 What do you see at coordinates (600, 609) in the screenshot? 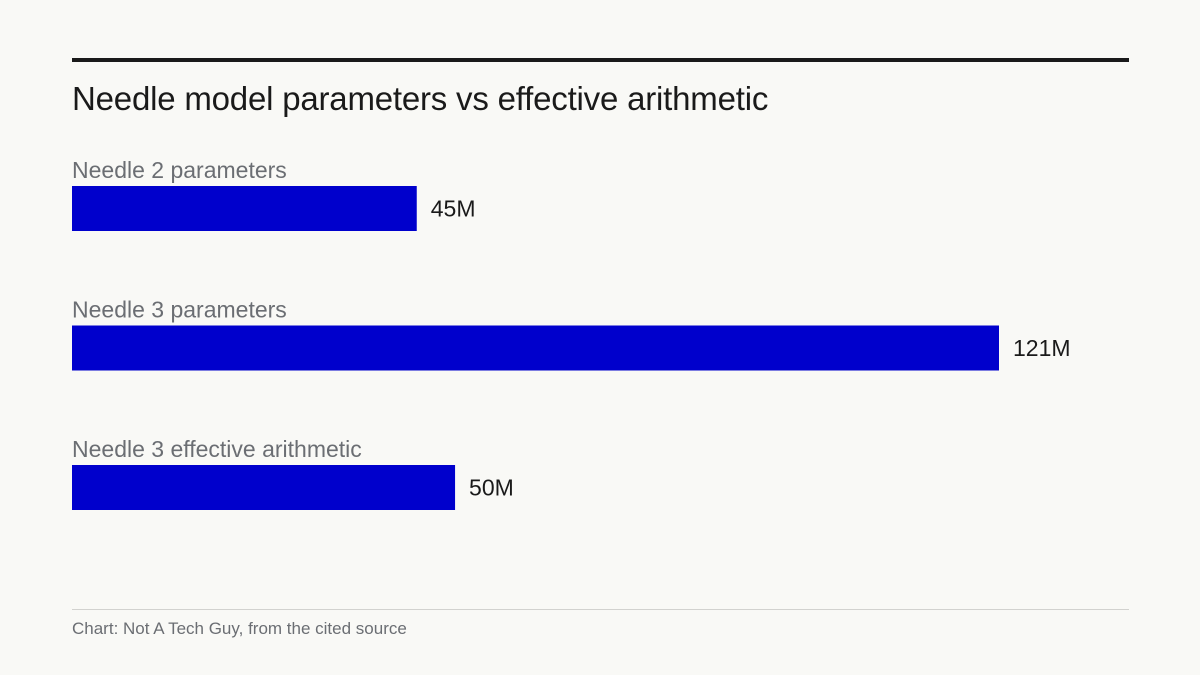
I see `bottom-rule` at bounding box center [600, 609].